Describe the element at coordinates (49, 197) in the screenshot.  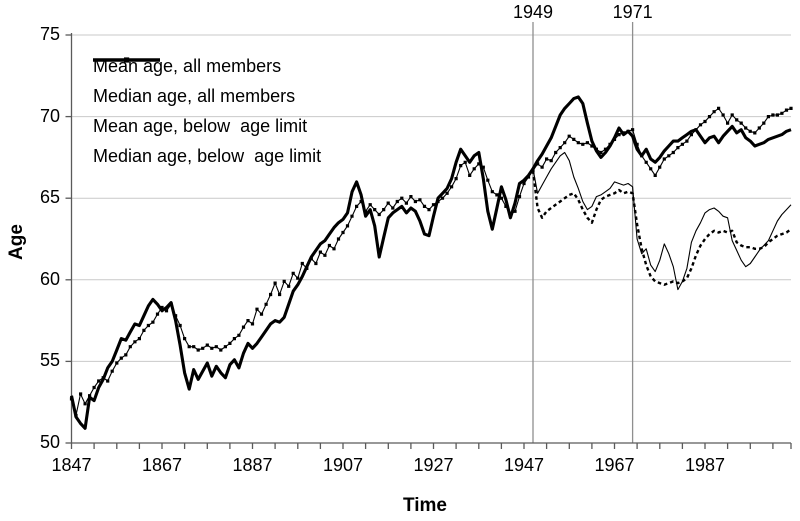
I see `y-tick-label-65: 65` at that location.